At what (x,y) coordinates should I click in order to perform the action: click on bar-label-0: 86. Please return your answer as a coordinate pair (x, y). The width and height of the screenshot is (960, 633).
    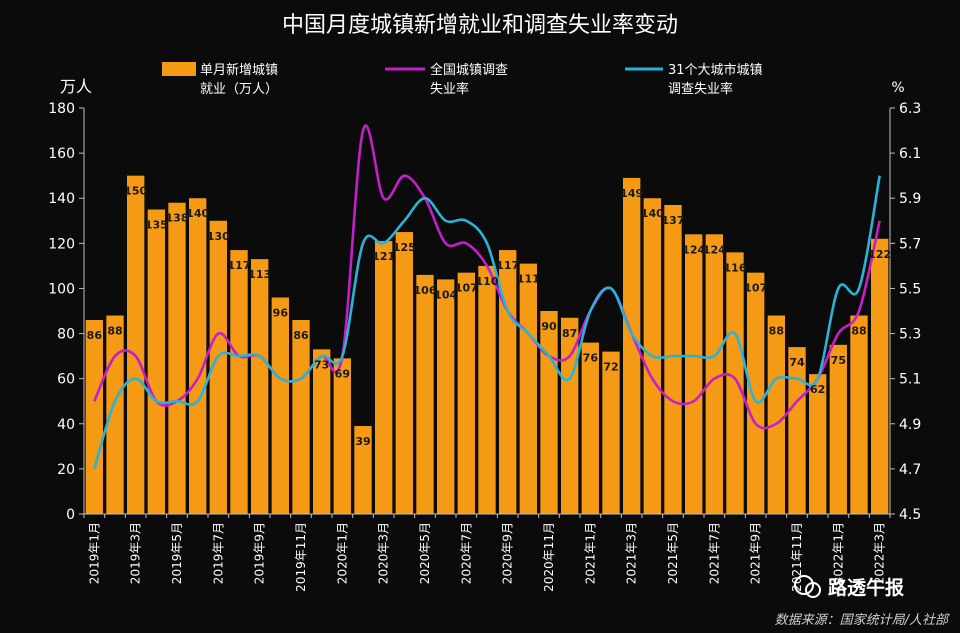
    Looking at the image, I should click on (95, 335).